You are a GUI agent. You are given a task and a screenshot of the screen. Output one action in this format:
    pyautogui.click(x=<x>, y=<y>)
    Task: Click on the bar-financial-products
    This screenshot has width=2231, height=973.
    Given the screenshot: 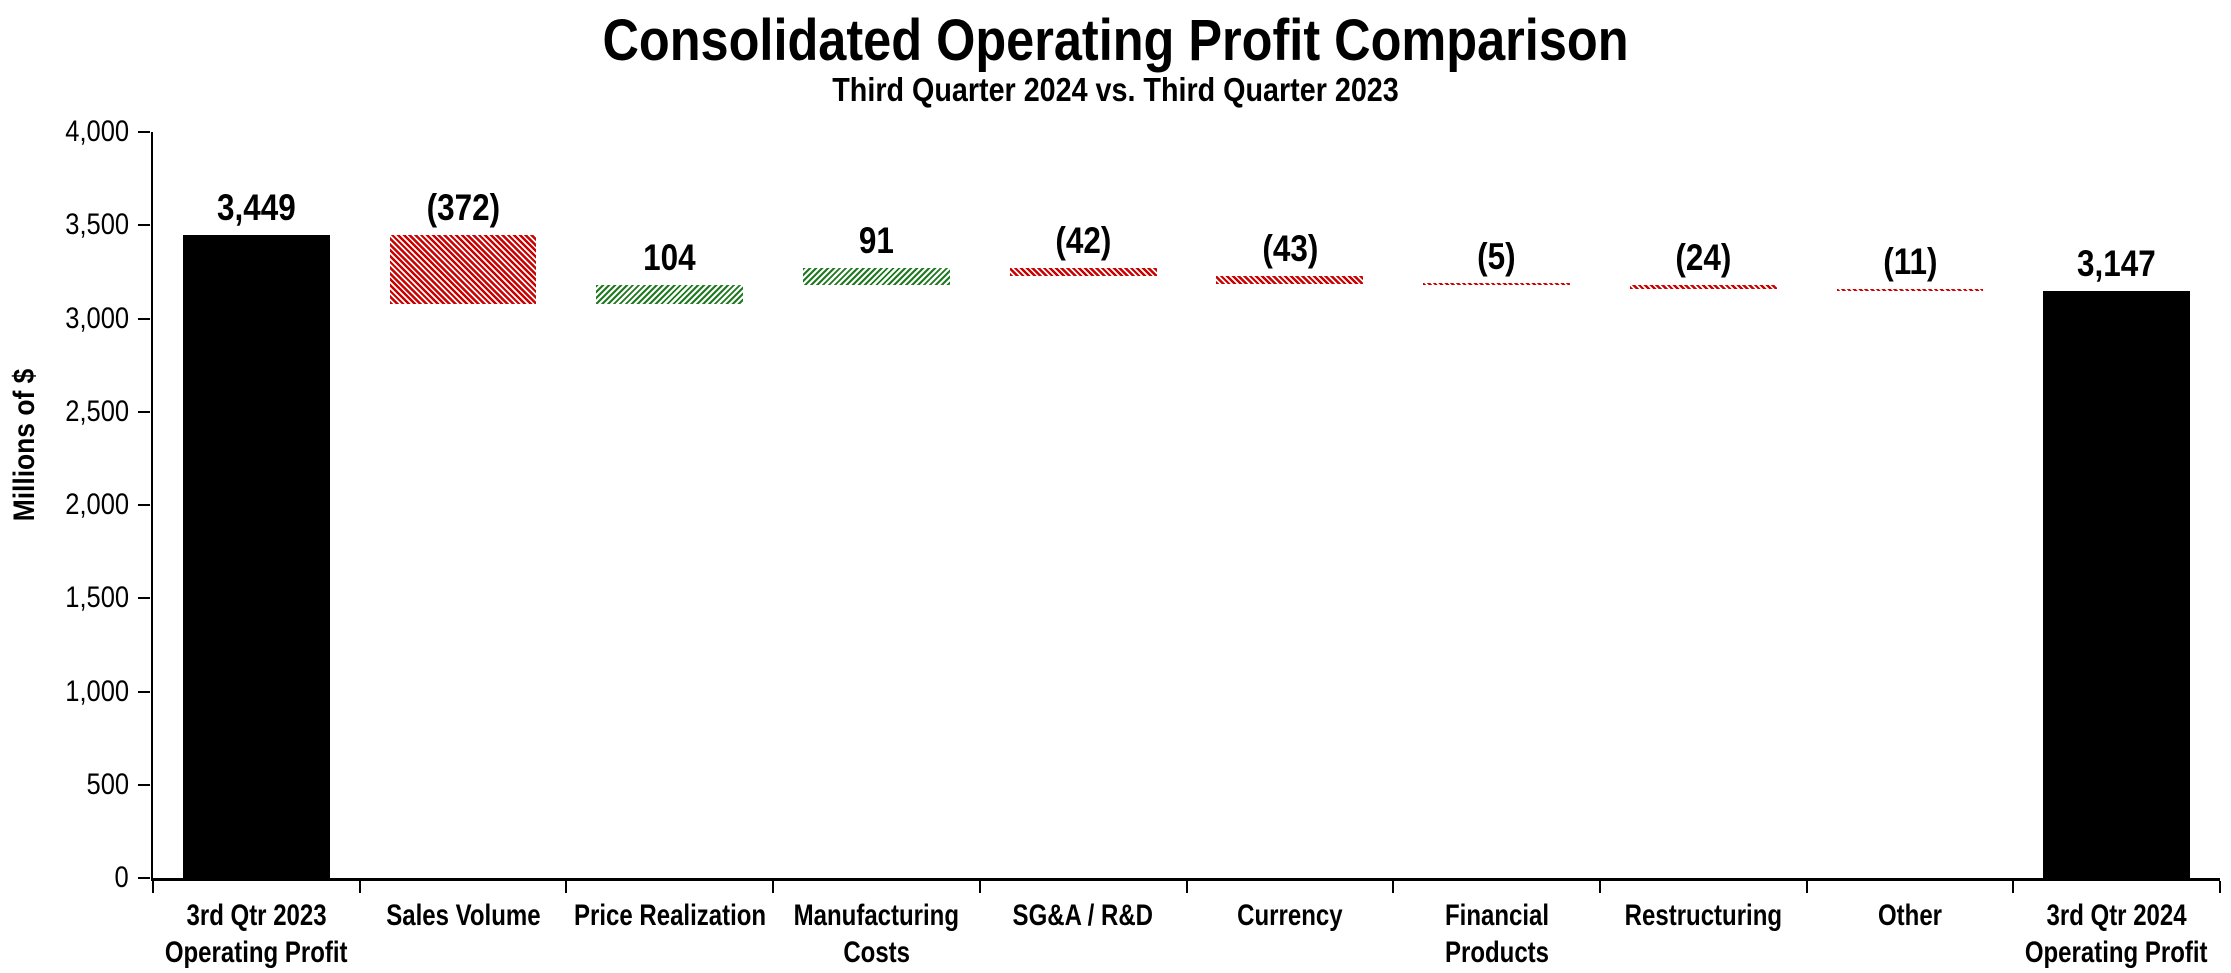 What is the action you would take?
    pyautogui.click(x=1496, y=284)
    